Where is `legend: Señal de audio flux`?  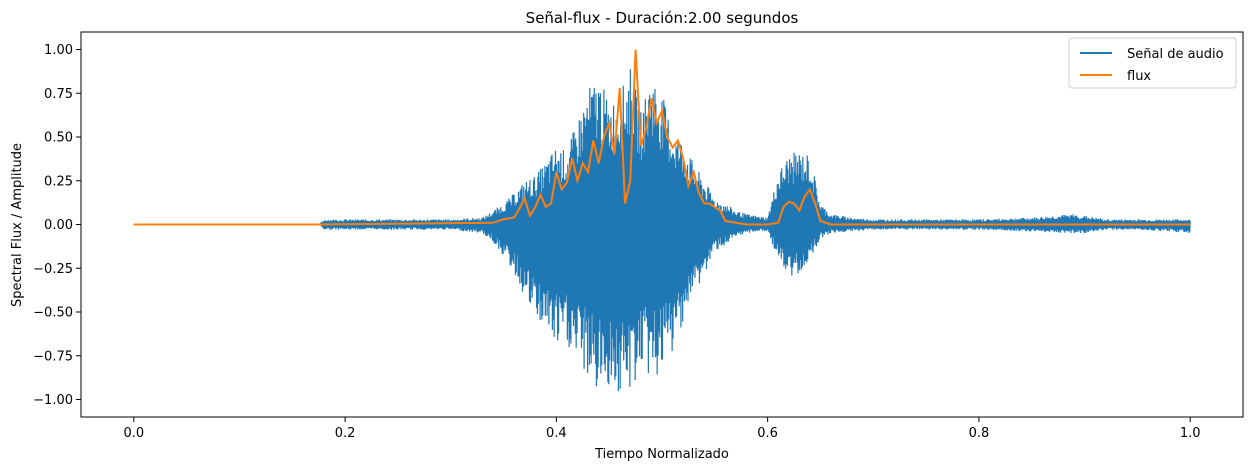 legend: Señal de audio flux is located at coordinates (1152, 63).